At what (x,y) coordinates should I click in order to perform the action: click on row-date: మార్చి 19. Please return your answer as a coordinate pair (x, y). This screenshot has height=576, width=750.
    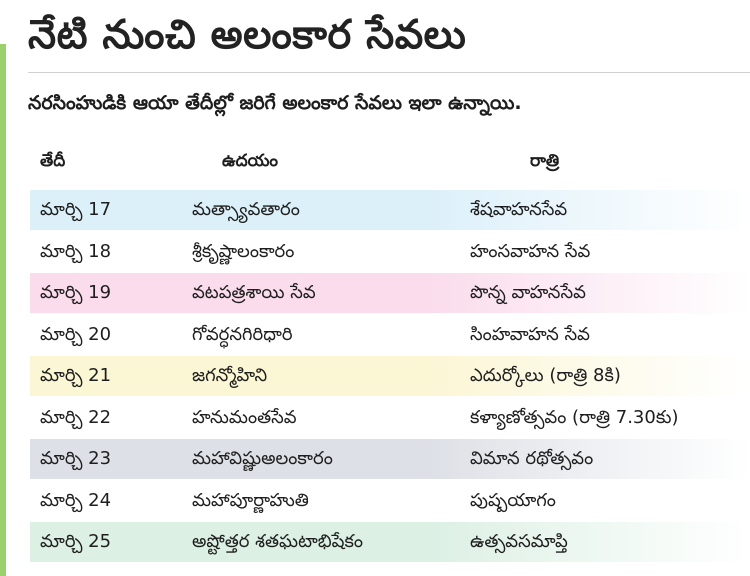
    Looking at the image, I should click on (76, 292).